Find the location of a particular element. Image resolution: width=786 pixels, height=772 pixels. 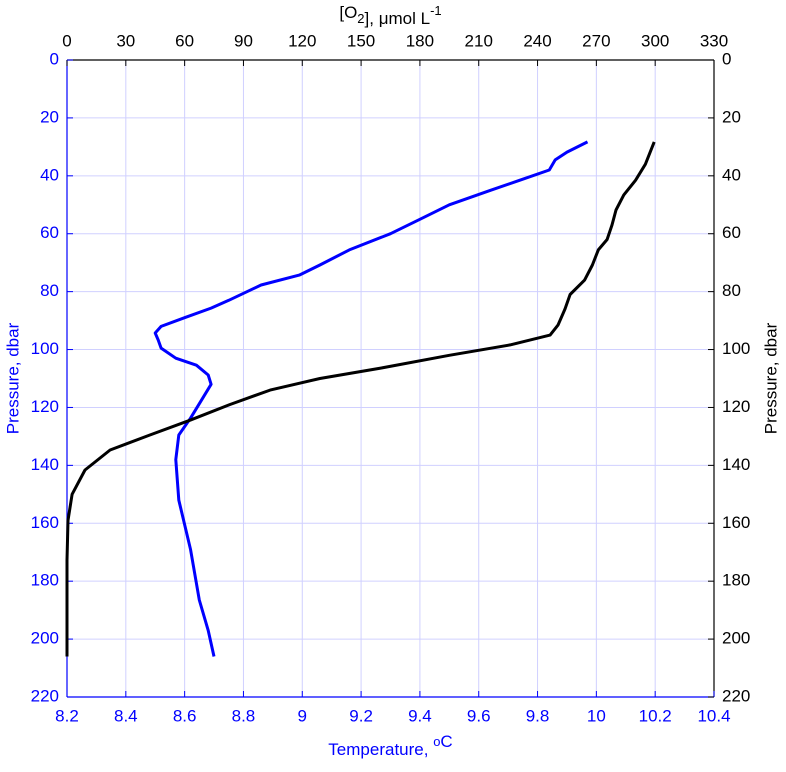

y2-tick-label: 40 is located at coordinates (731, 174).